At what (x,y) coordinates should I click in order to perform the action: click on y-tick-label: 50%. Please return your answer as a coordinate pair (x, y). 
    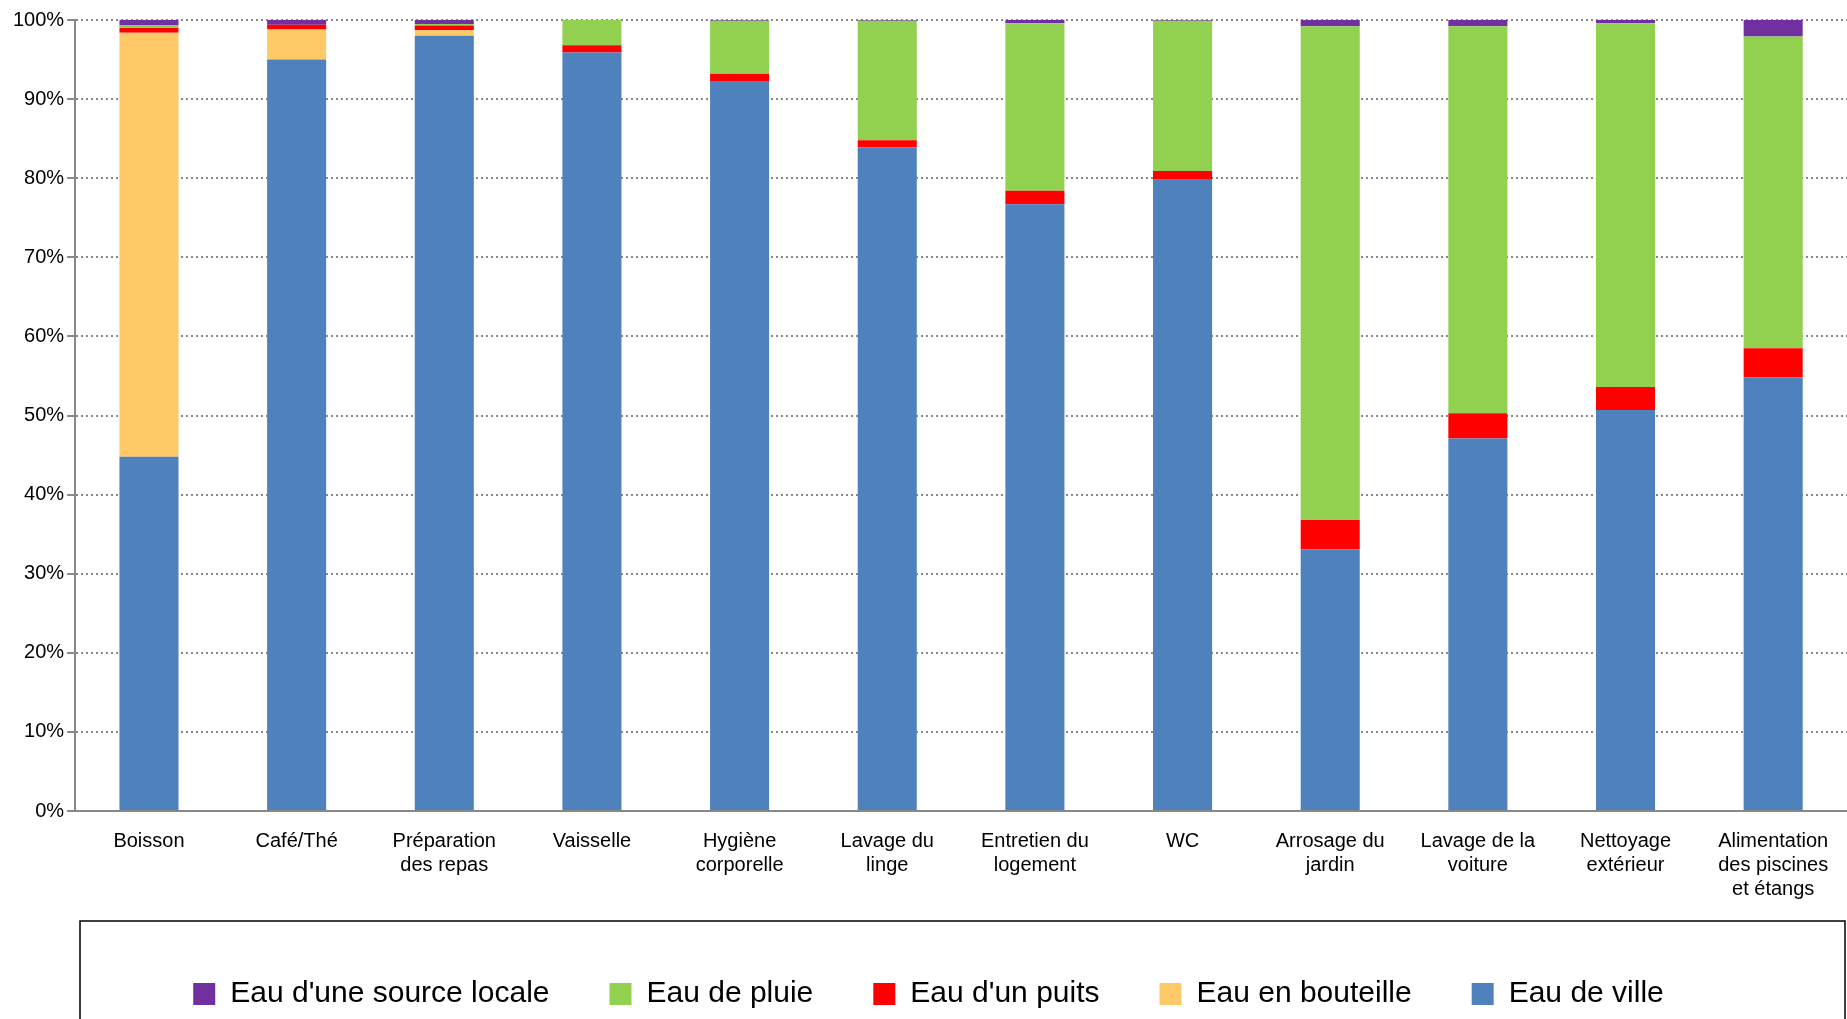
    Looking at the image, I should click on (44, 414).